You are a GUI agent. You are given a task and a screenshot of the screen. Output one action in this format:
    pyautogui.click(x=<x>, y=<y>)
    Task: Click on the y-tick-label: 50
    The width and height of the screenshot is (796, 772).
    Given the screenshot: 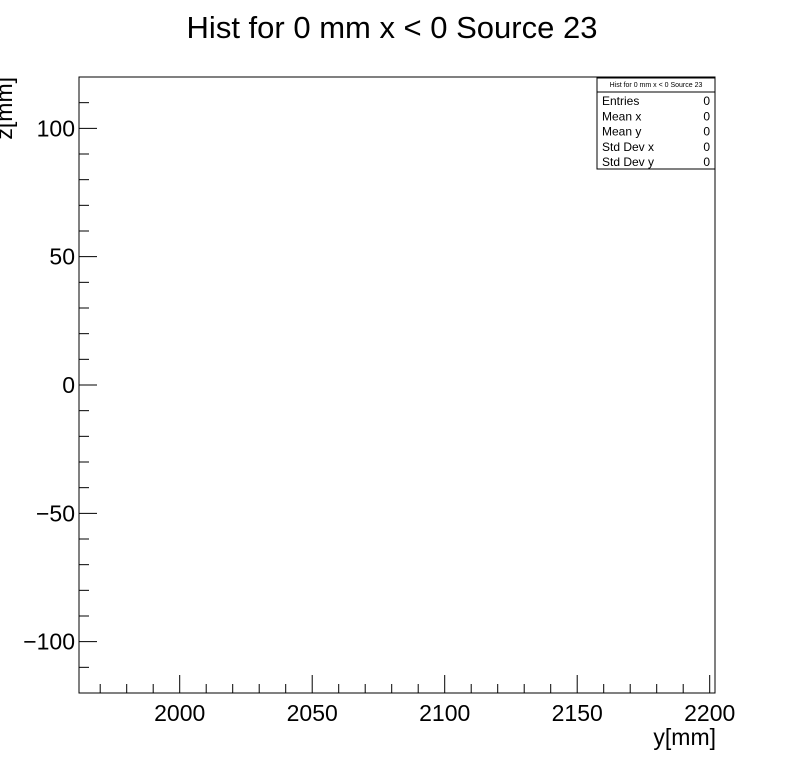 What is the action you would take?
    pyautogui.click(x=62, y=257)
    